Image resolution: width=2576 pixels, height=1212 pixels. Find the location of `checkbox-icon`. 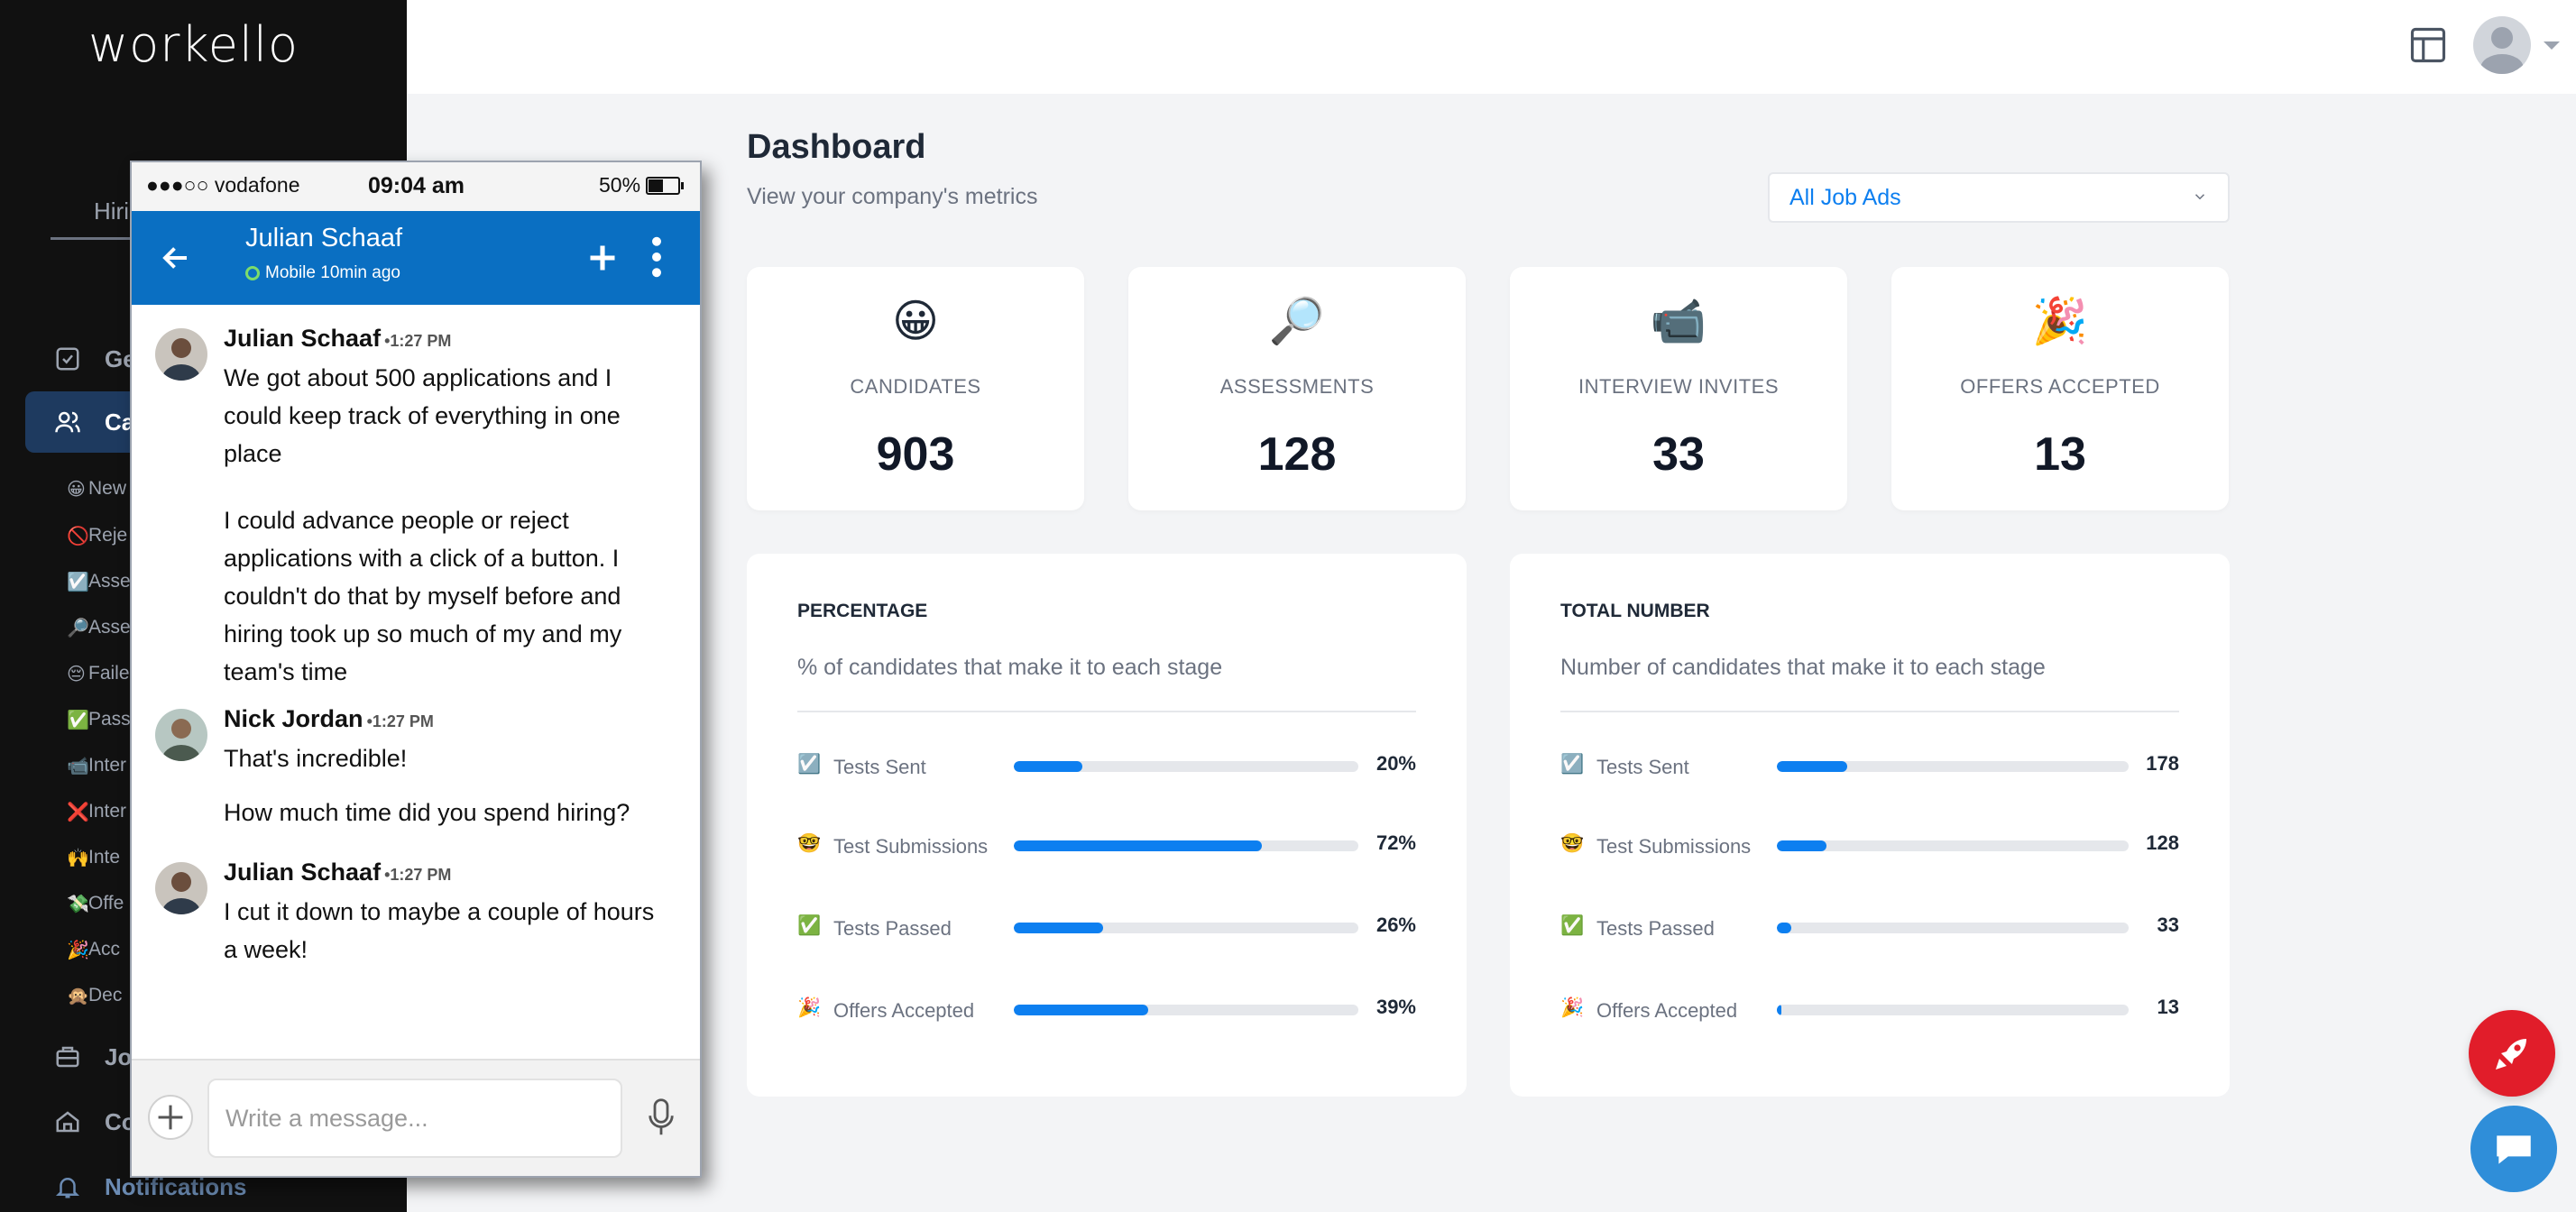

checkbox-icon is located at coordinates (68, 359).